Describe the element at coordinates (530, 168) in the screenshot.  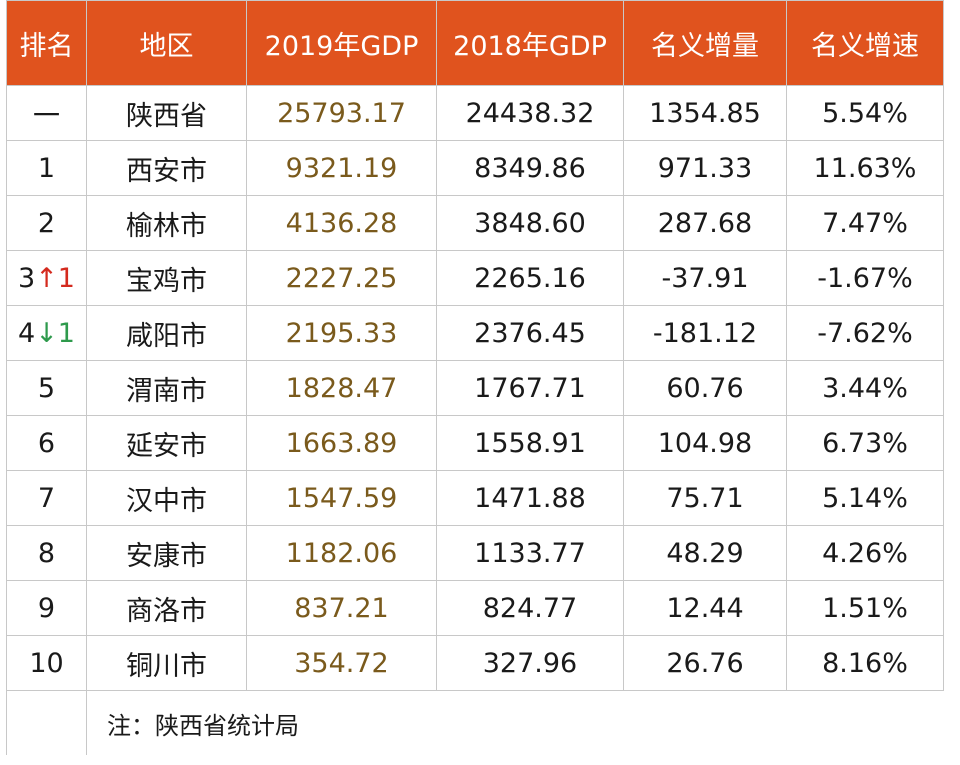
I see `gdp-2018-cell: 8349.86` at that location.